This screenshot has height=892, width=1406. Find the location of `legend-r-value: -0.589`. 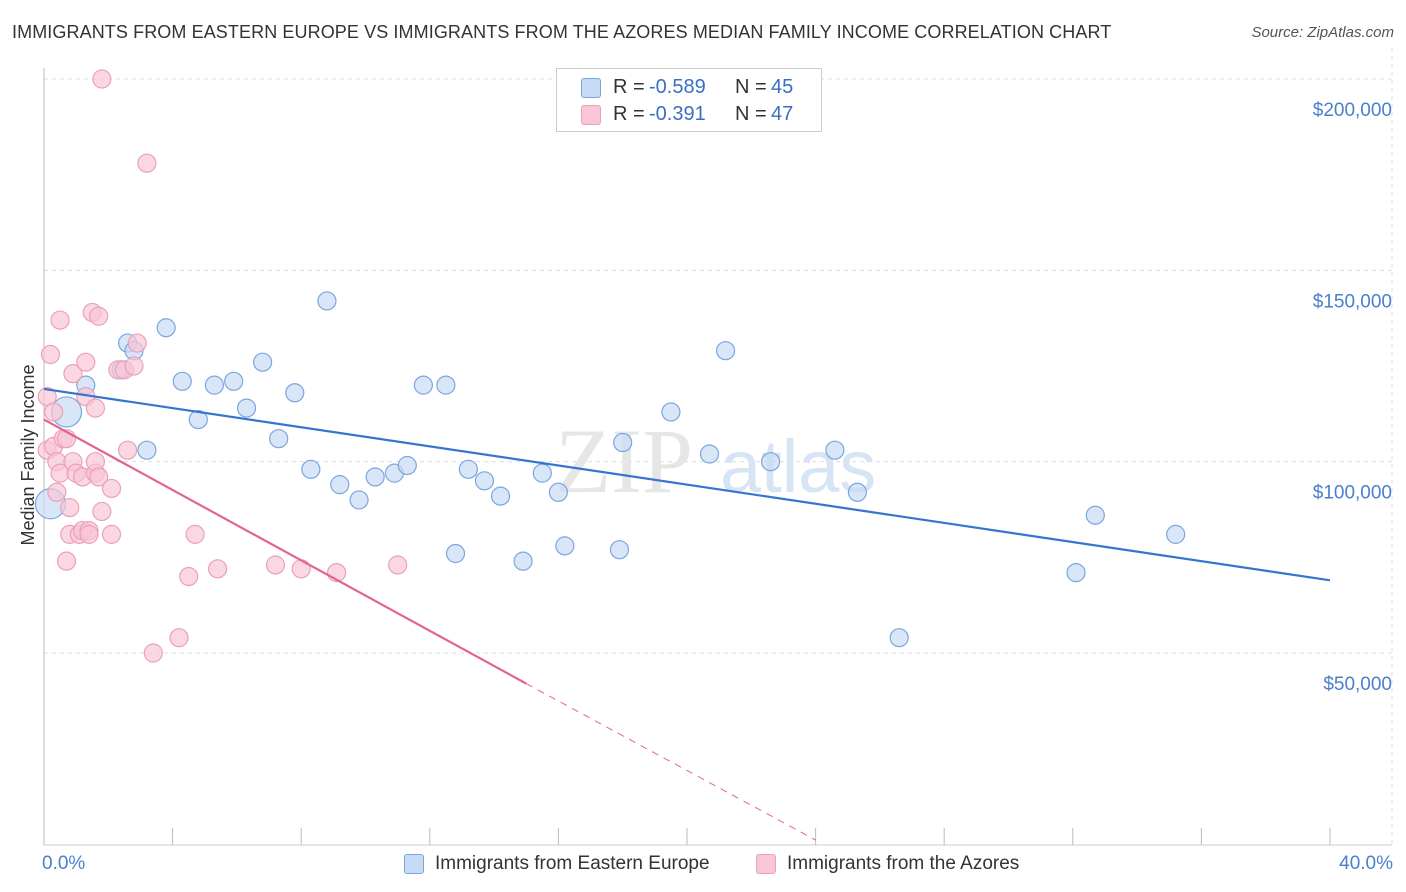

legend-r-value: -0.589 is located at coordinates (677, 87).